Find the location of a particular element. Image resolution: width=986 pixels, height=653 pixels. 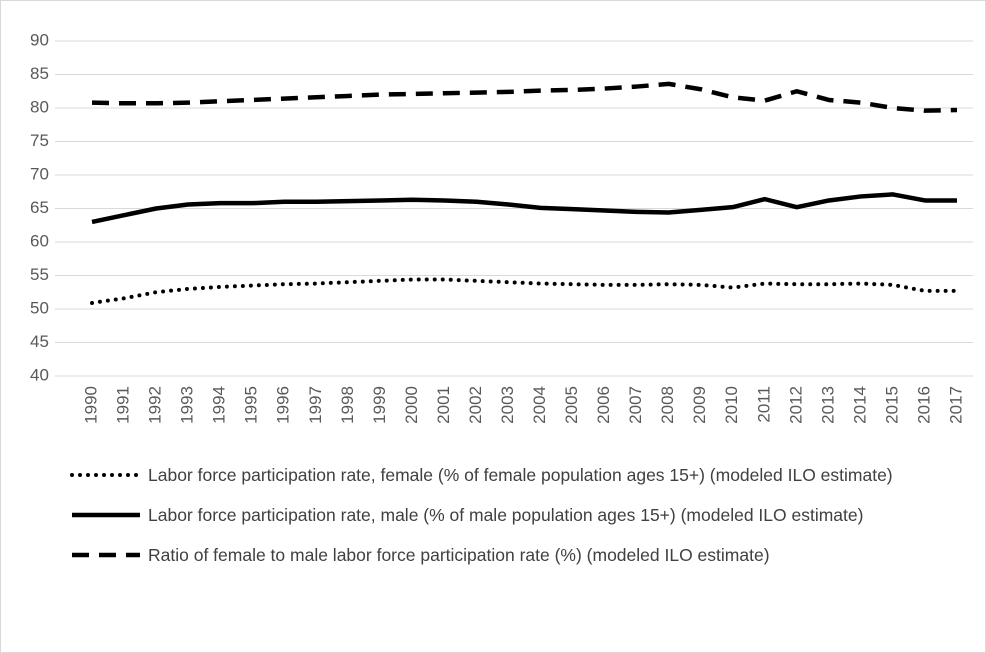

x-tick-label: 1999 is located at coordinates (379, 405).